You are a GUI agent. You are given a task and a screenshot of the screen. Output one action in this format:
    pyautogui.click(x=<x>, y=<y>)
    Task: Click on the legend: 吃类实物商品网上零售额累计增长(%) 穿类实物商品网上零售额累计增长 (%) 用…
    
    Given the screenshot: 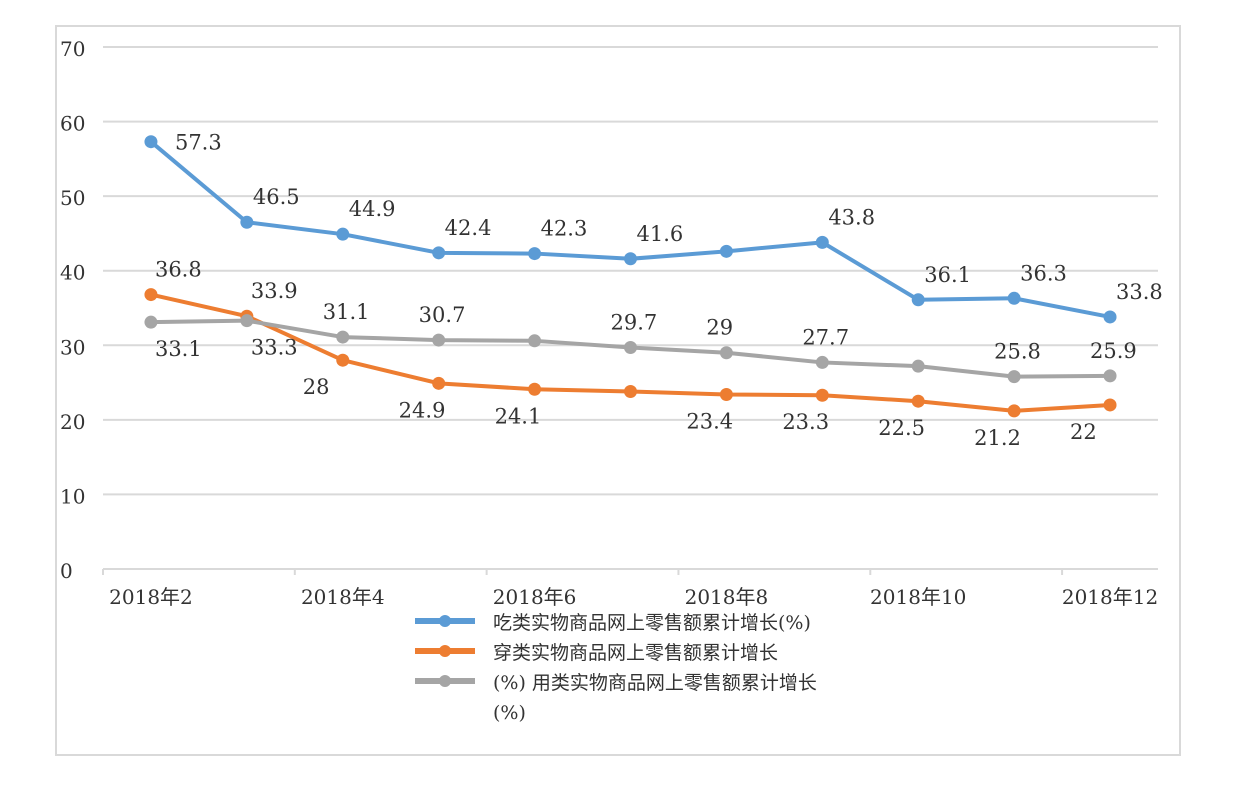 What is the action you would take?
    pyautogui.click(x=634, y=666)
    